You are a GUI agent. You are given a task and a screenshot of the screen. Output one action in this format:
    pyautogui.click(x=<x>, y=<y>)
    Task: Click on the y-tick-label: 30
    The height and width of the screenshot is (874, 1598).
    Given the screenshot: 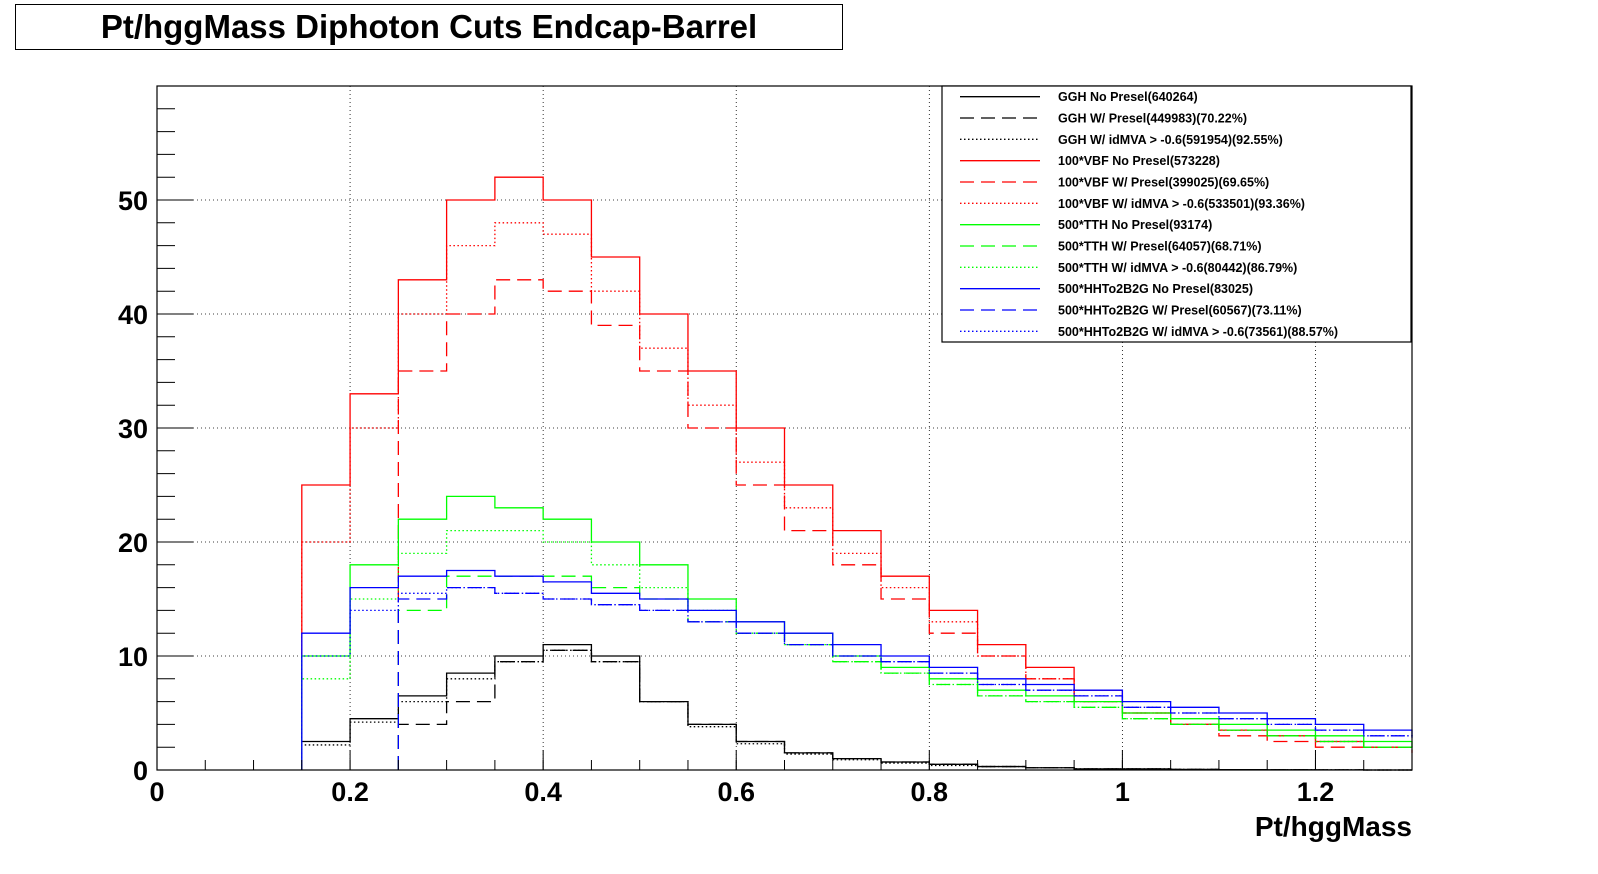 What is the action you would take?
    pyautogui.click(x=133, y=429)
    